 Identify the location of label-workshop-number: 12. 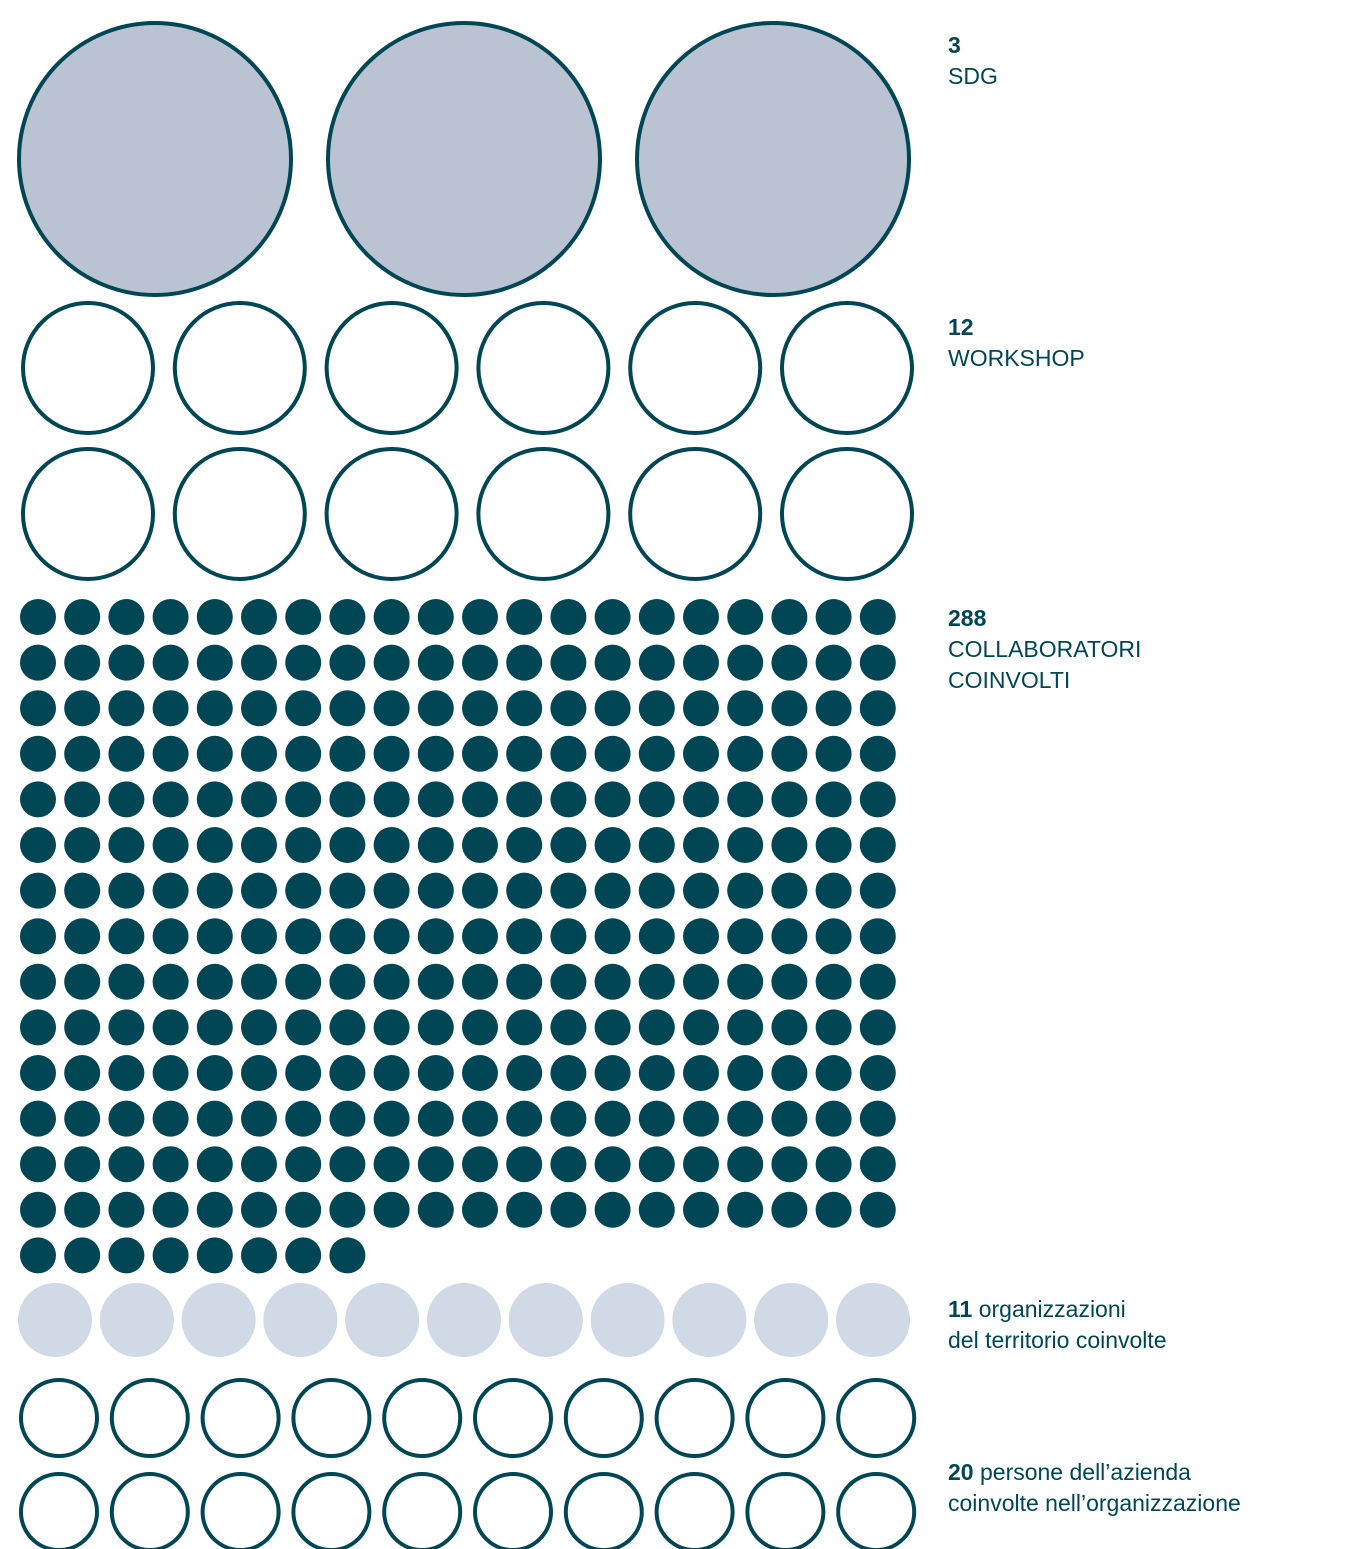
(961, 327).